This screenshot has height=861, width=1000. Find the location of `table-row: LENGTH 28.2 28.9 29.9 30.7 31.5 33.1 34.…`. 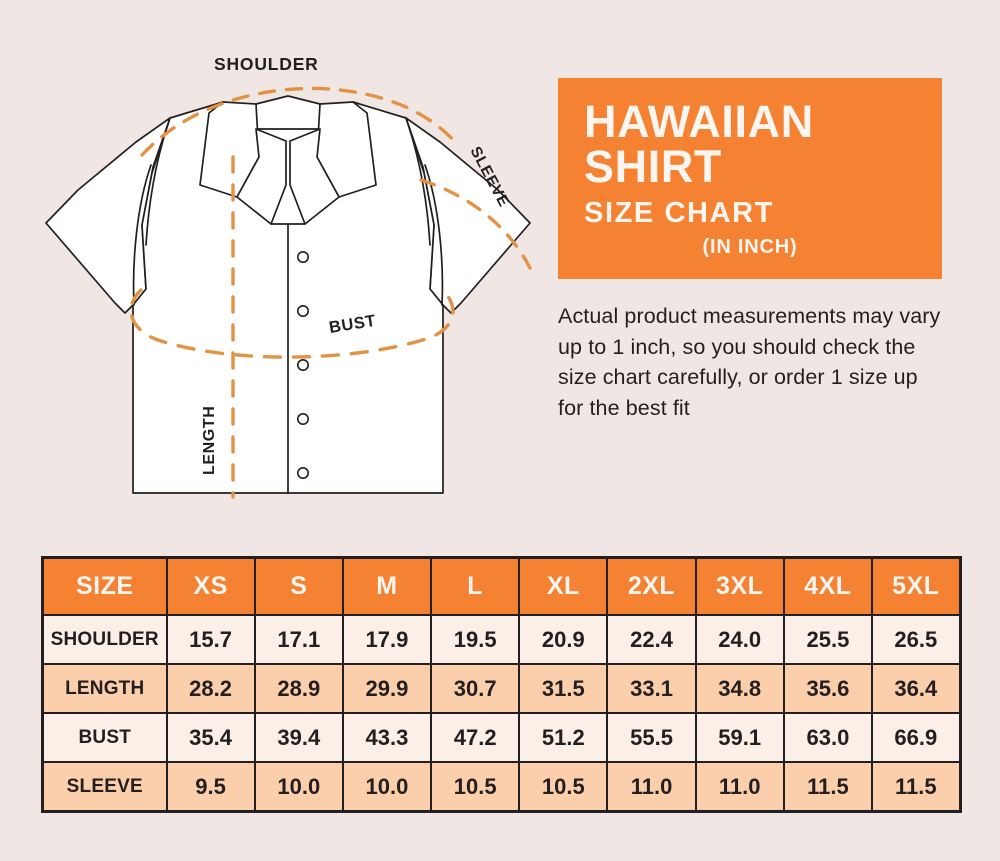

table-row: LENGTH 28.2 28.9 29.9 30.7 31.5 33.1 34.… is located at coordinates (501, 688).